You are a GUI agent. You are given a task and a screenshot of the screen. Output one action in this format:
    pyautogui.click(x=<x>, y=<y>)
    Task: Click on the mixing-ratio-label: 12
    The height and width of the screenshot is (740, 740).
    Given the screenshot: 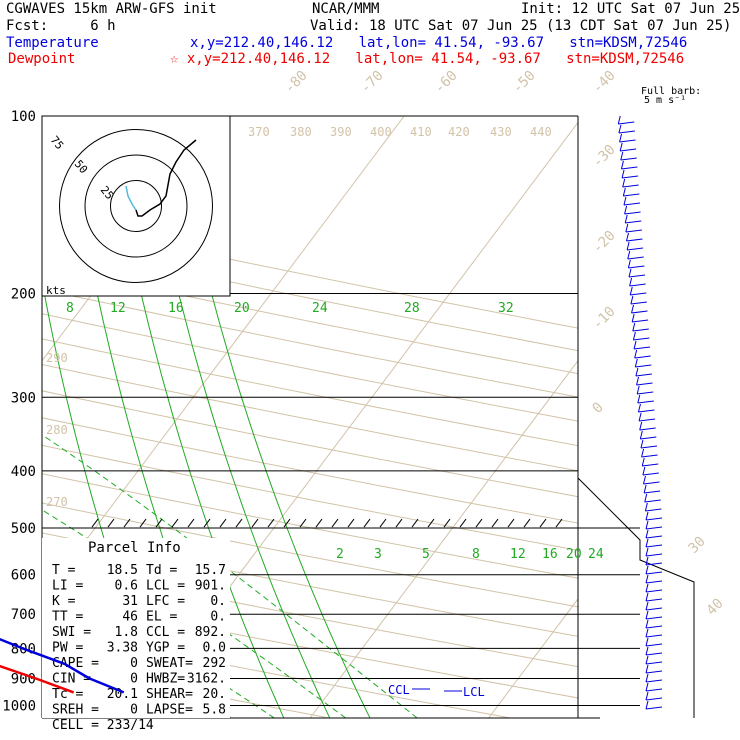 What is the action you would take?
    pyautogui.click(x=518, y=554)
    